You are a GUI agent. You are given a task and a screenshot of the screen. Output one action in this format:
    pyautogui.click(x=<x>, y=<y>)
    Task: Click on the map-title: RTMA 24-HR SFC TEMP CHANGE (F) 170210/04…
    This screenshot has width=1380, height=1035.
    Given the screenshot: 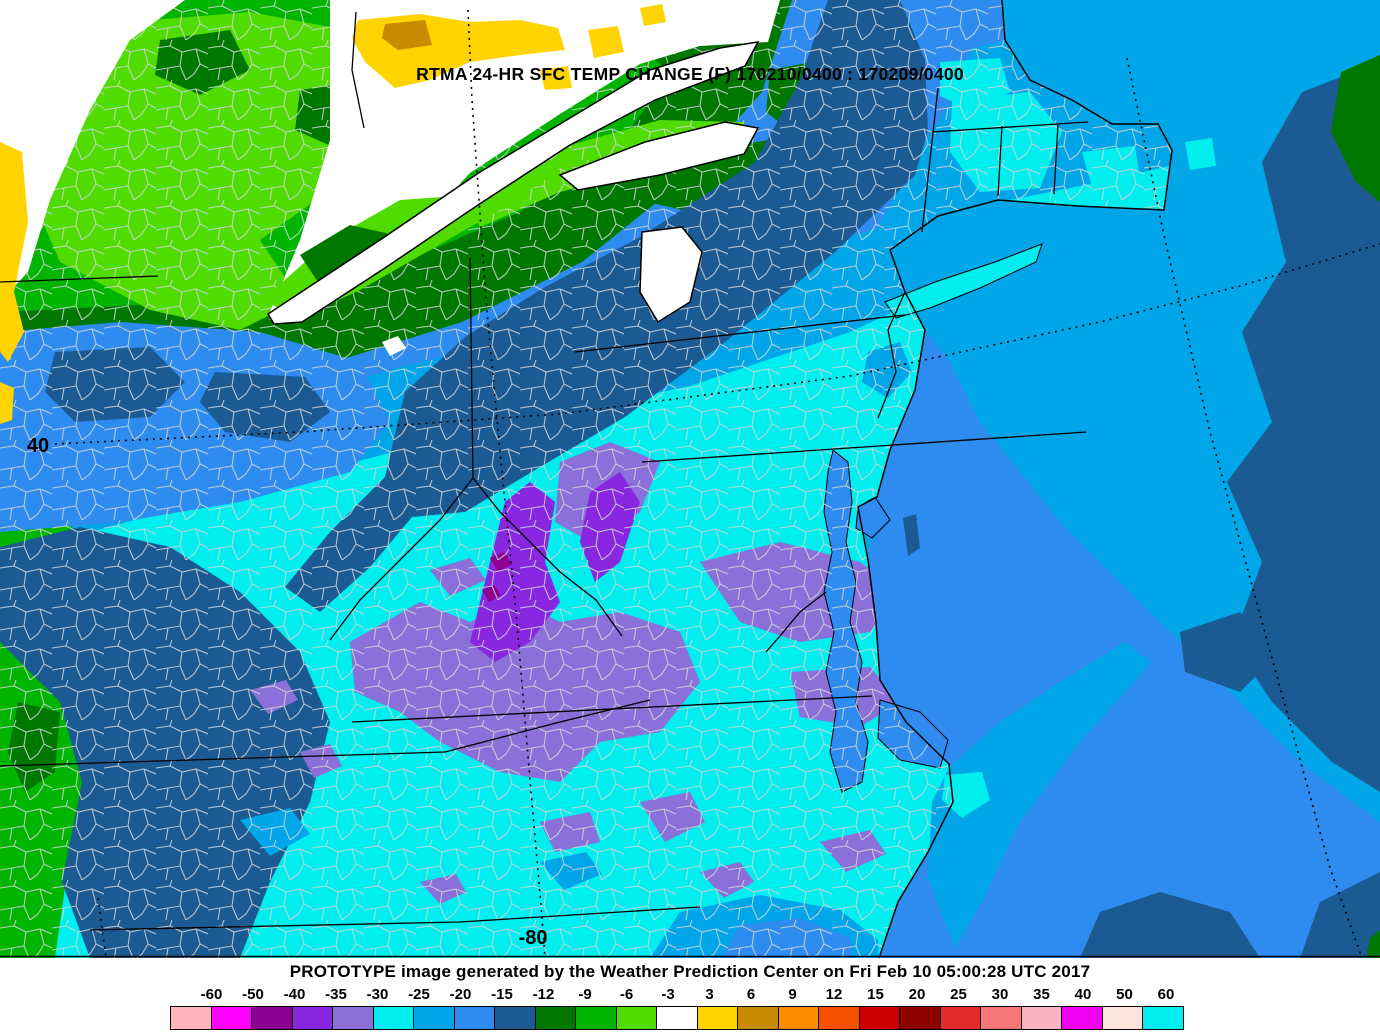 What is the action you would take?
    pyautogui.click(x=690, y=74)
    